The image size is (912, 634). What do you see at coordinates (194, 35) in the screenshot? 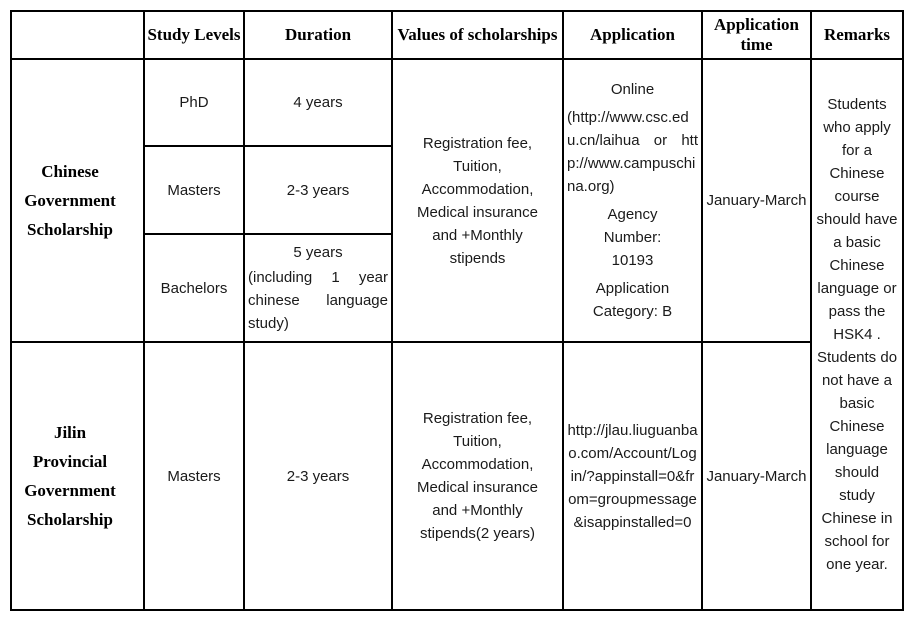
I see `header-study-levels: Study Levels` at bounding box center [194, 35].